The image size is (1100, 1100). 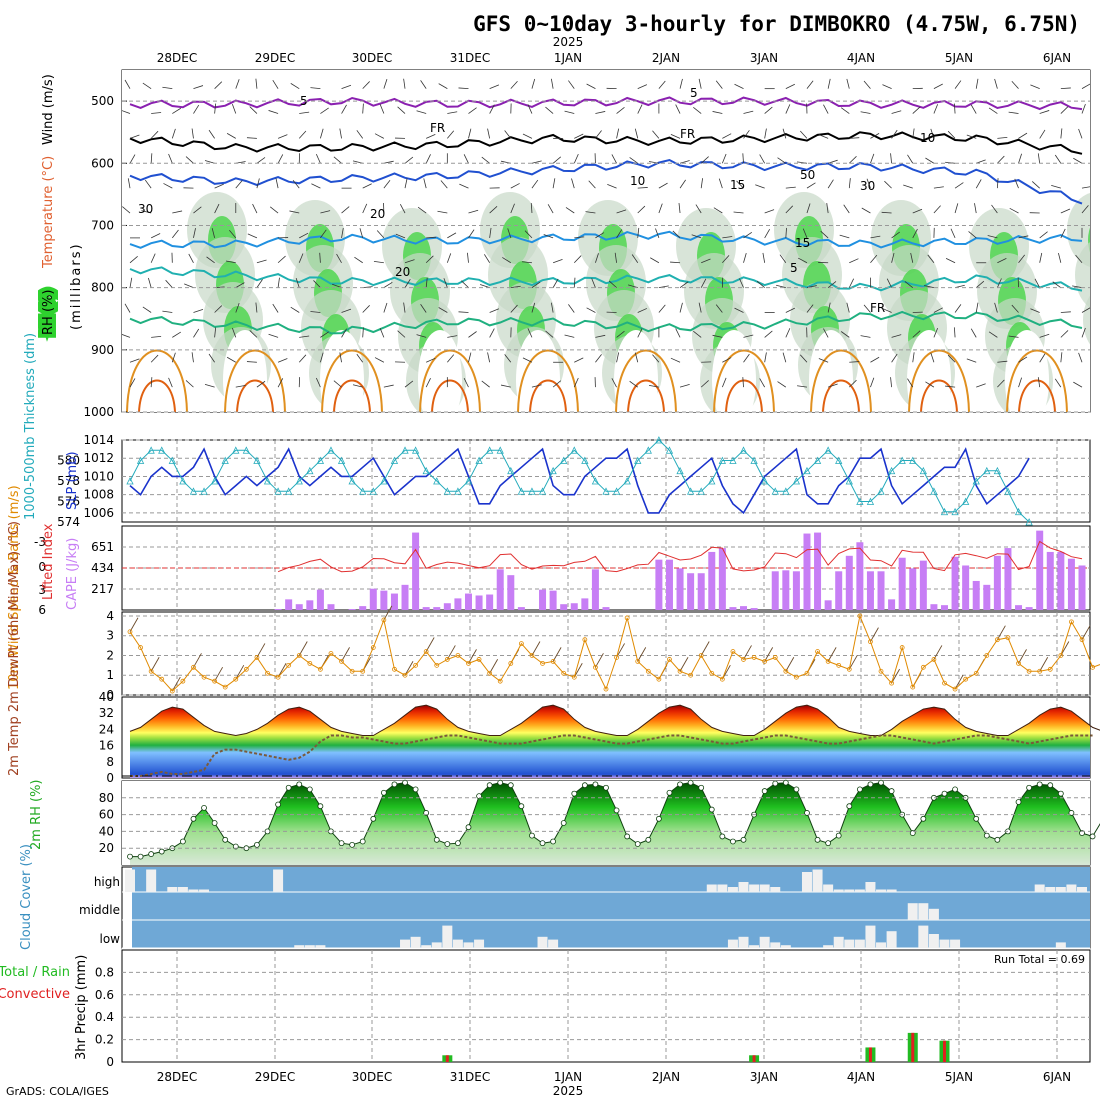 I want to click on slp-thickness-panel: 1006 1008 1010 1012 1014 574 576 578 580, so click(x=573, y=481).